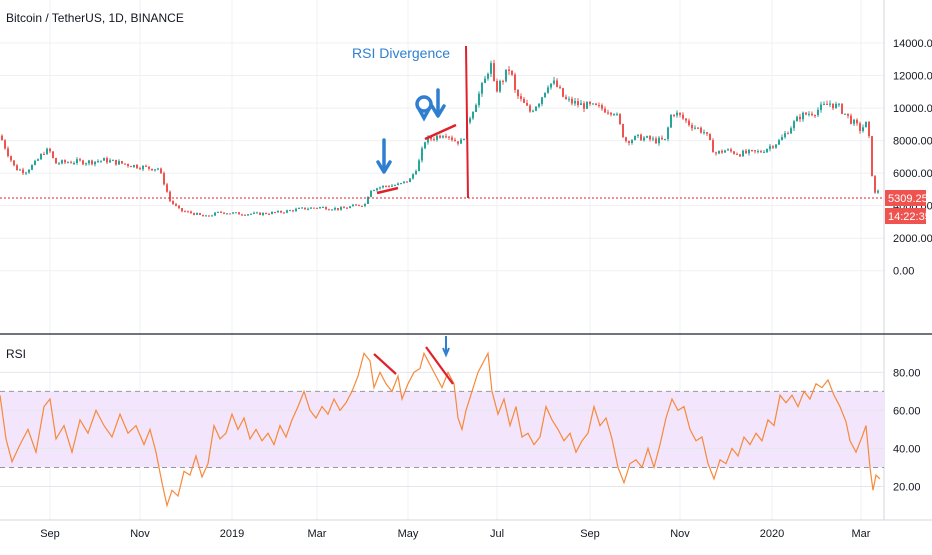 The height and width of the screenshot is (555, 932). What do you see at coordinates (467, 122) in the screenshot?
I see `vertical-marker-line` at bounding box center [467, 122].